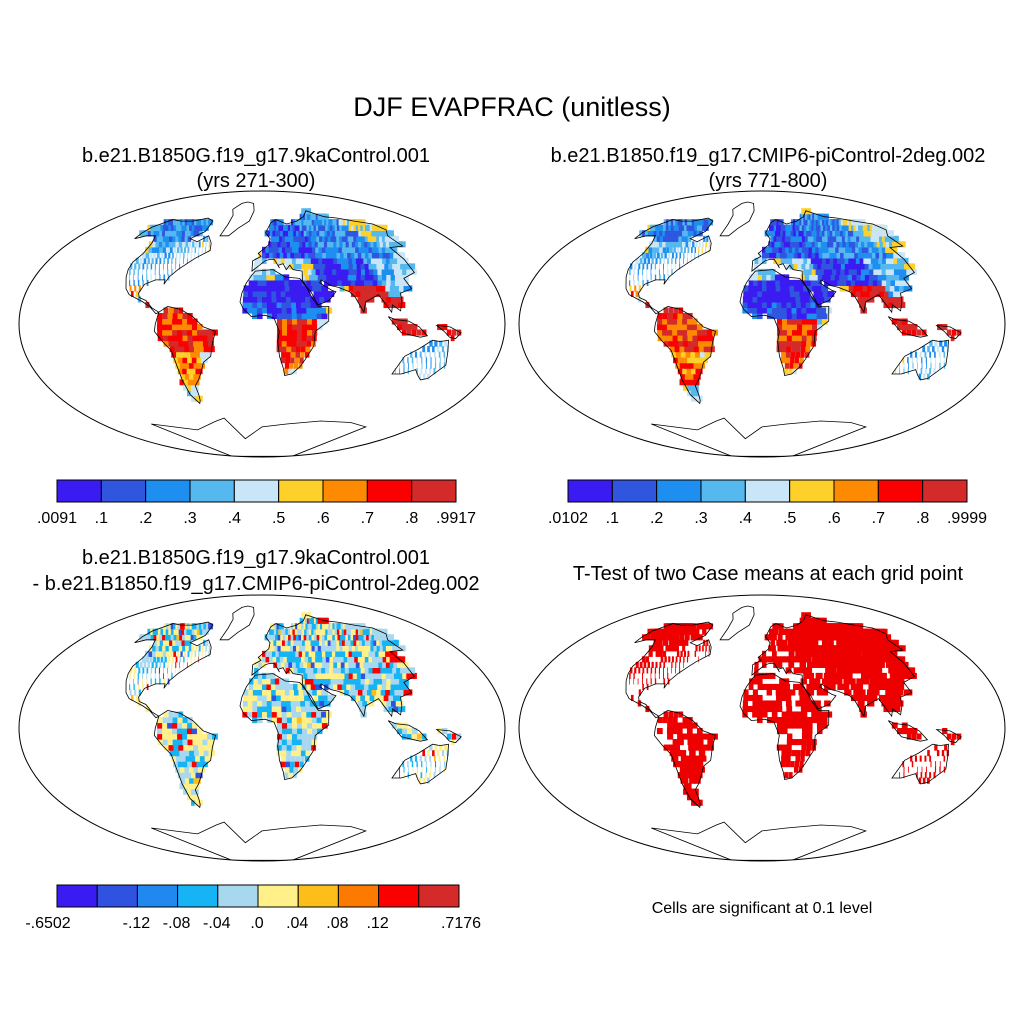 The image size is (1024, 1024). Describe the element at coordinates (301, 491) in the screenshot. I see `colorbar-box` at that location.